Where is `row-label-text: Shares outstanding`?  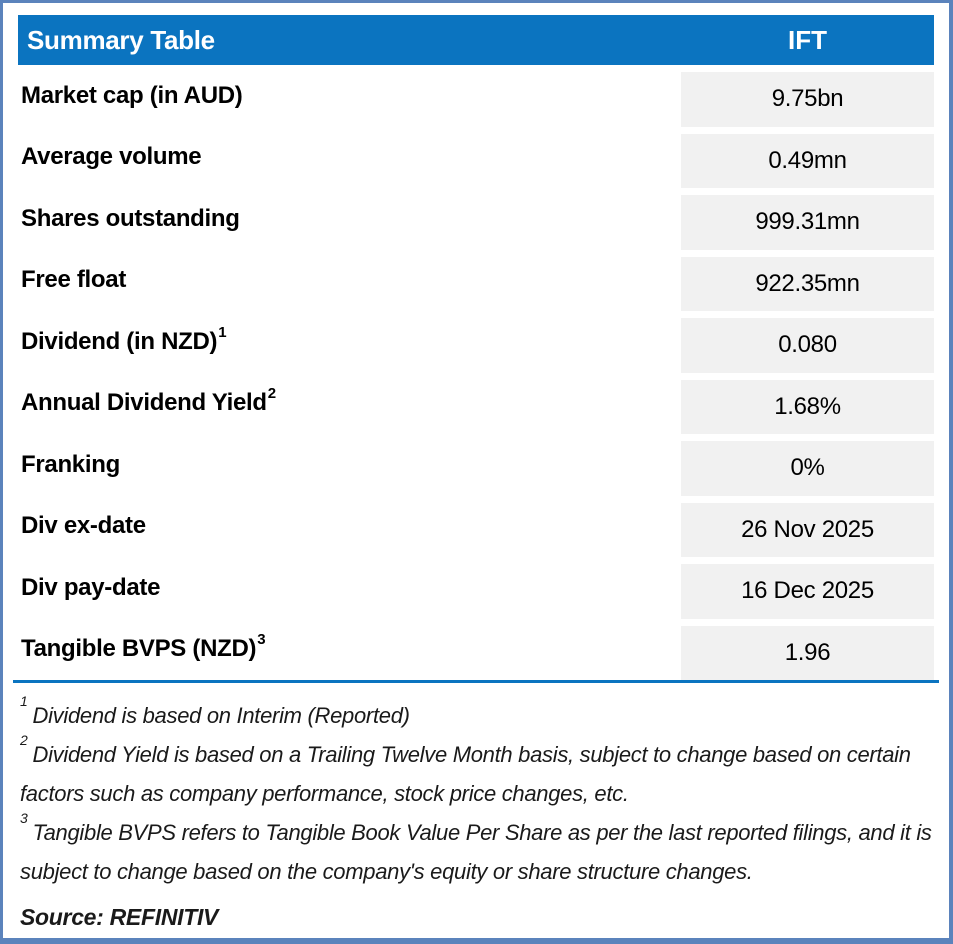 row-label-text: Shares outstanding is located at coordinates (130, 218).